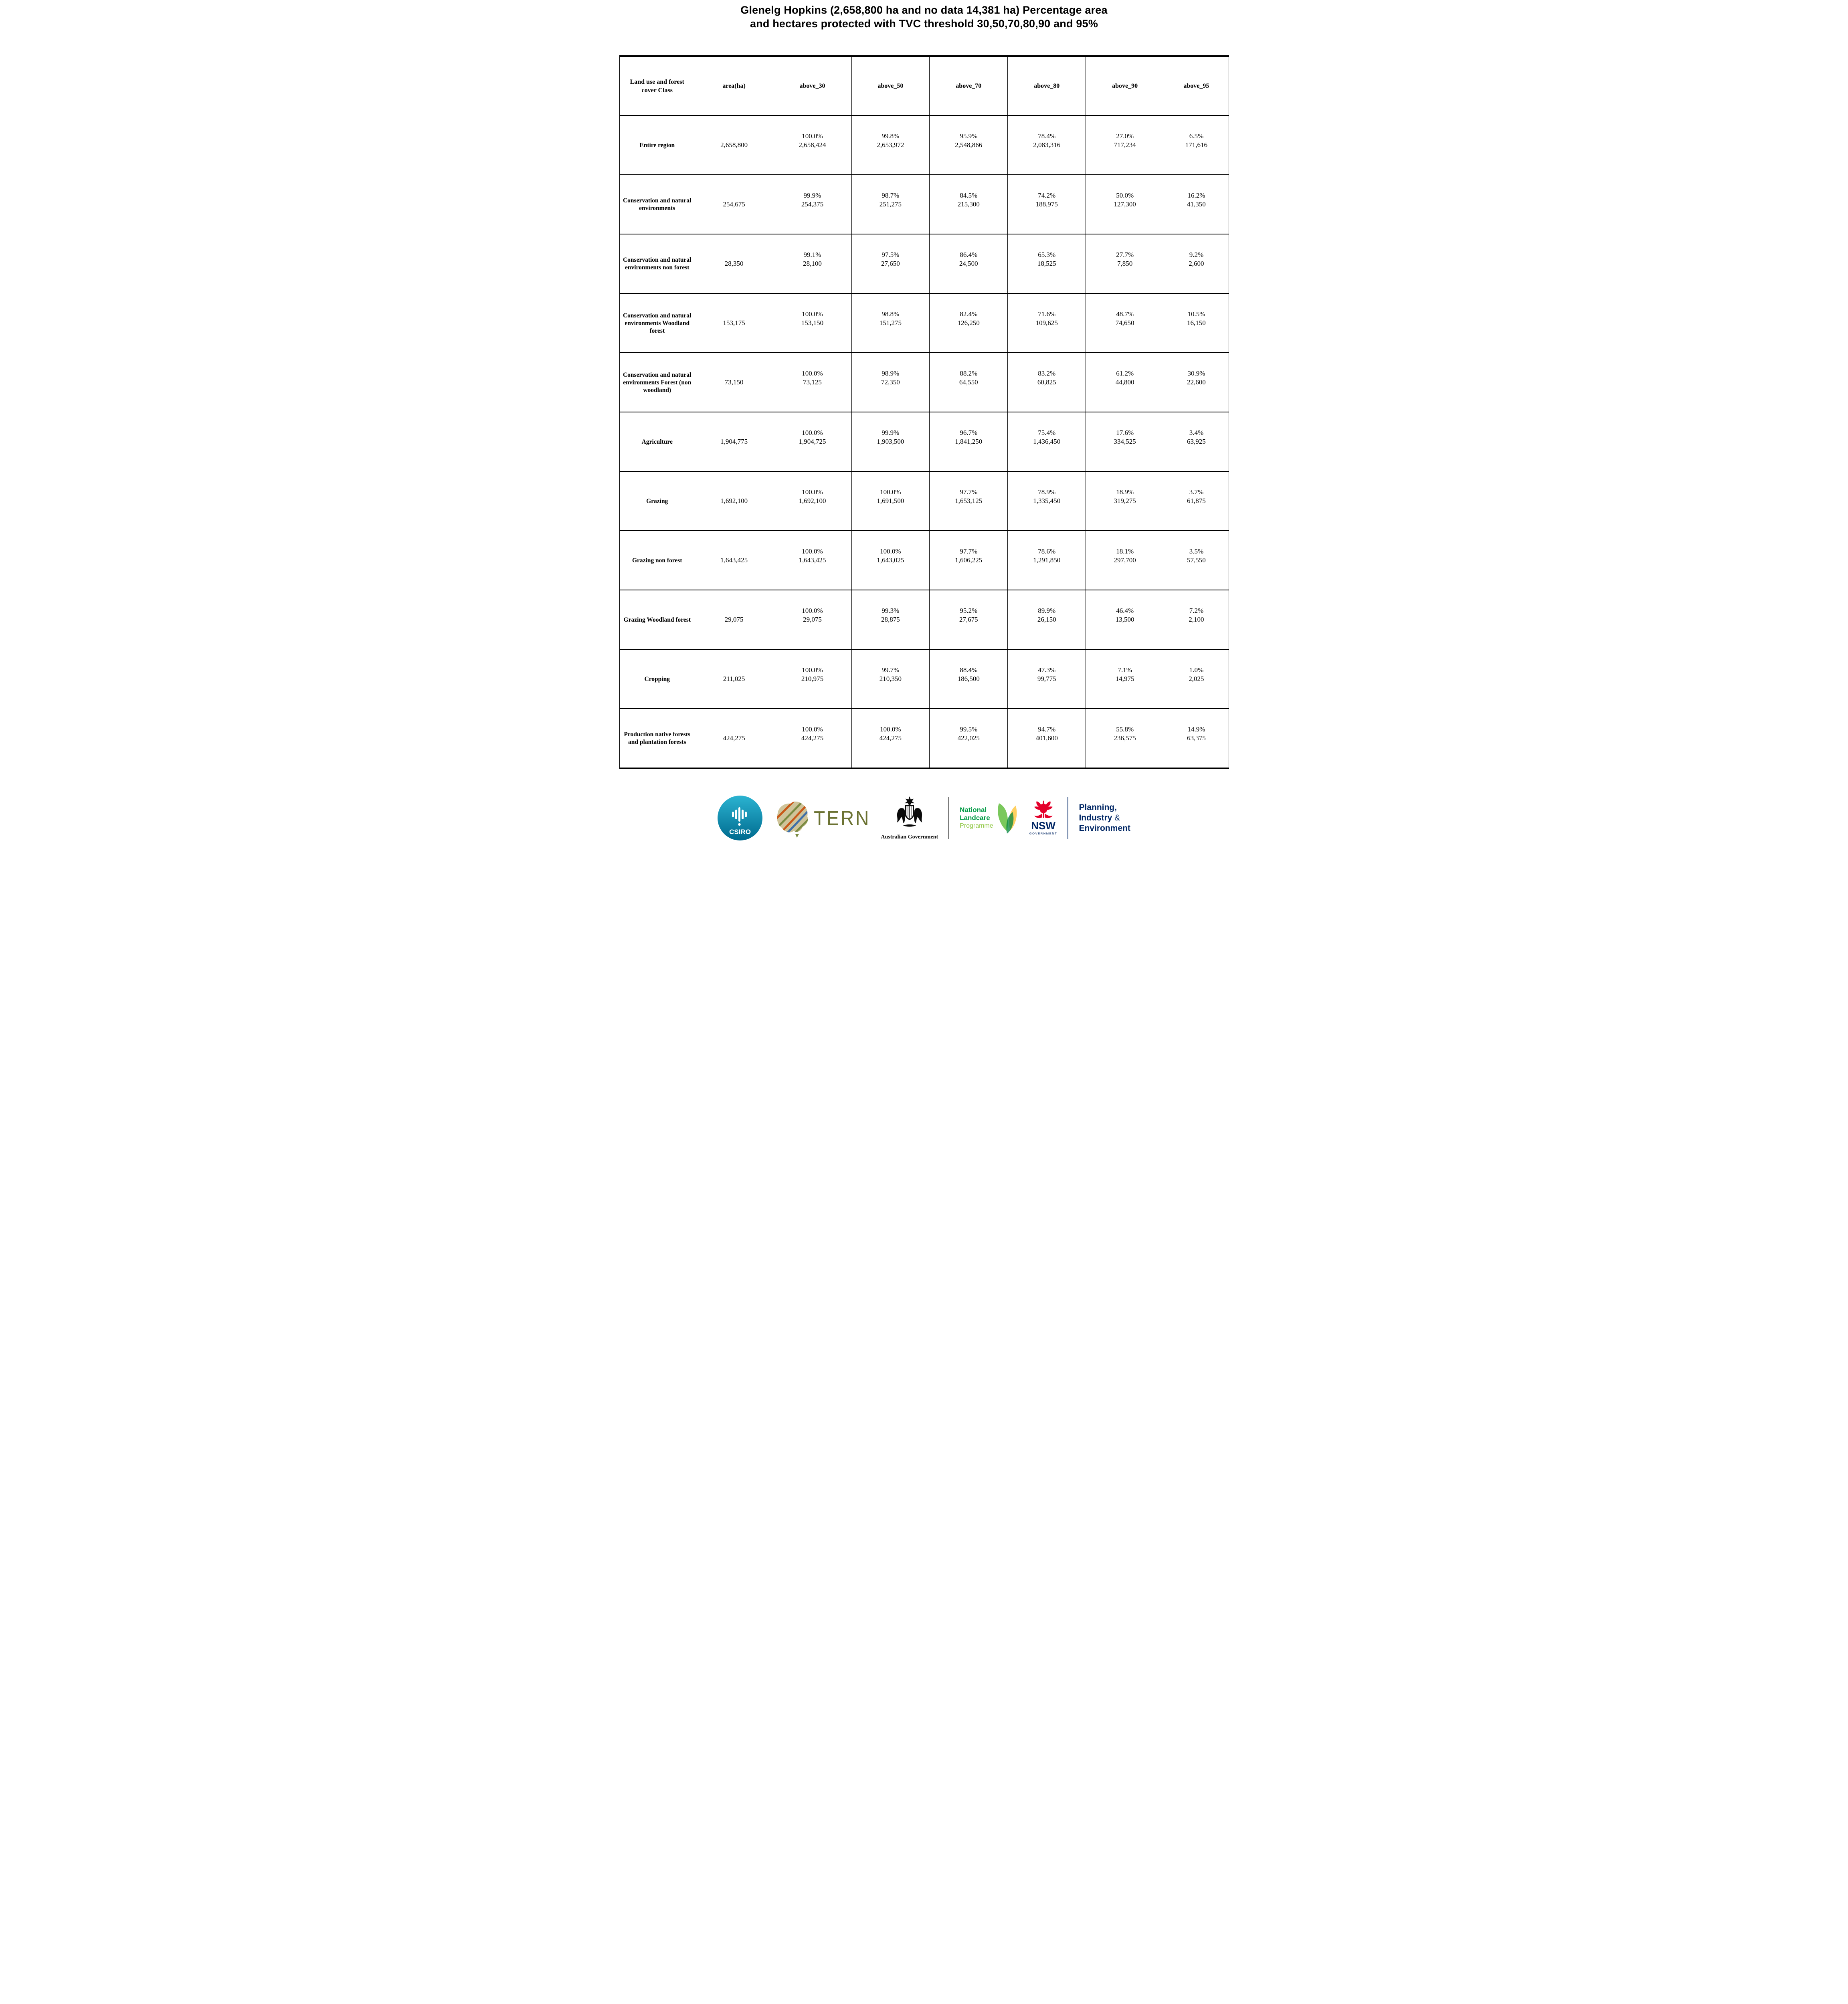 This screenshot has width=1848, height=2004. What do you see at coordinates (968, 323) in the screenshot?
I see `above-70-hectares: 126,250` at bounding box center [968, 323].